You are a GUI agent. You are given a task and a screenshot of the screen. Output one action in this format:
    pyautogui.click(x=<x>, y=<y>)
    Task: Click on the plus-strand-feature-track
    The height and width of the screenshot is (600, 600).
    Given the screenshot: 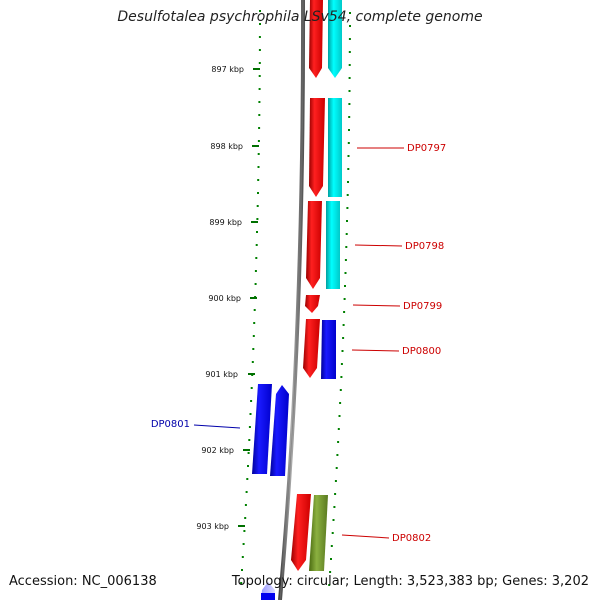 What is the action you would take?
    pyautogui.click(x=325, y=285)
    